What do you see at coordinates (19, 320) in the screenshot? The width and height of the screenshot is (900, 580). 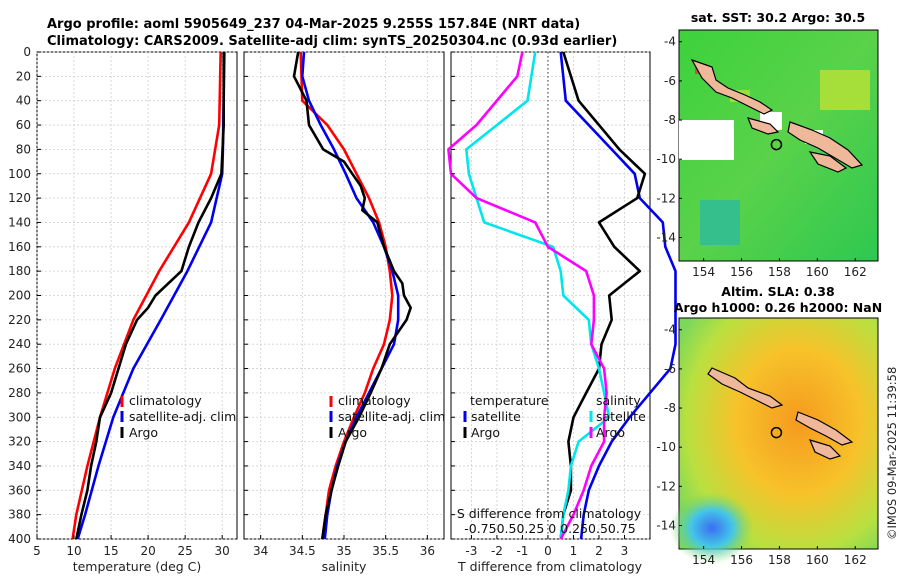 I see `depth-tick-label: 220` at bounding box center [19, 320].